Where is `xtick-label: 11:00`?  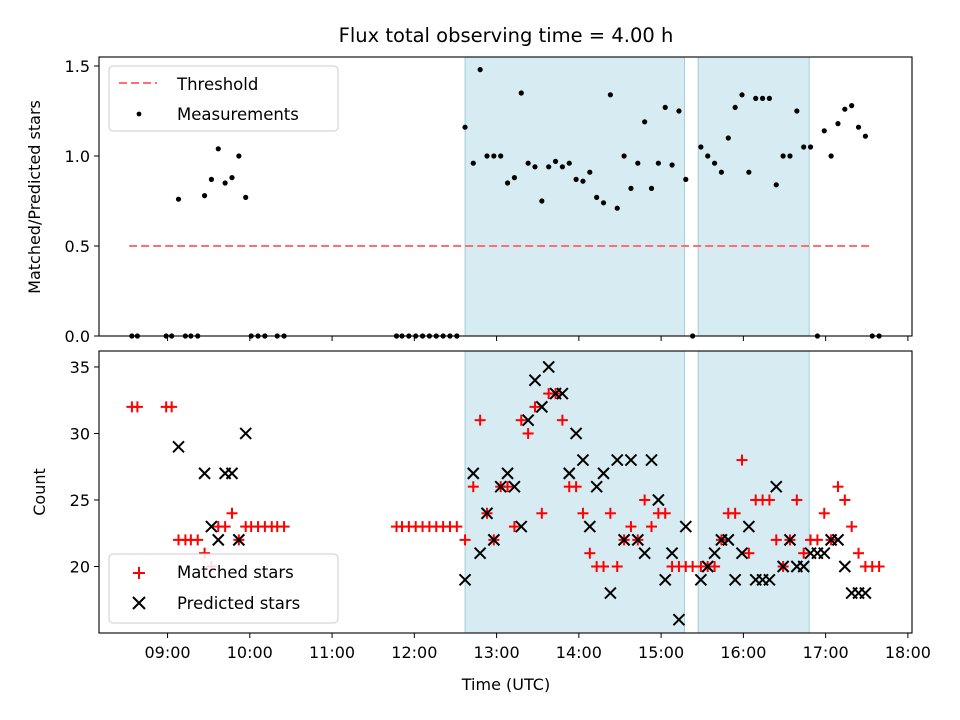
xtick-label: 11:00 is located at coordinates (332, 652).